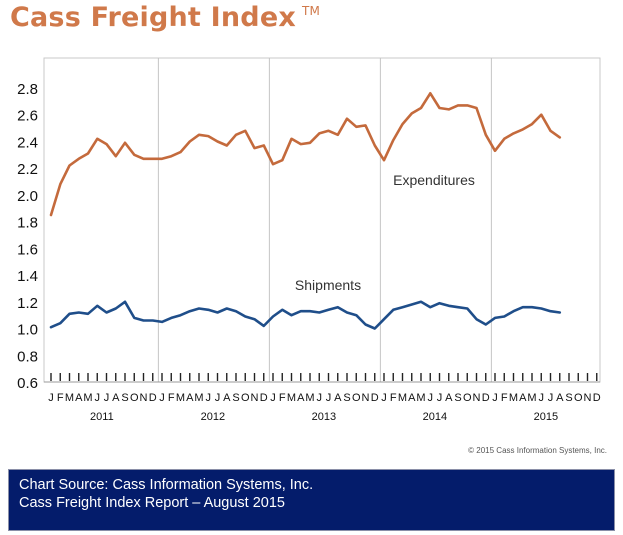 The height and width of the screenshot is (535, 623). Describe the element at coordinates (102, 417) in the screenshot. I see `year-label: 2011` at that location.